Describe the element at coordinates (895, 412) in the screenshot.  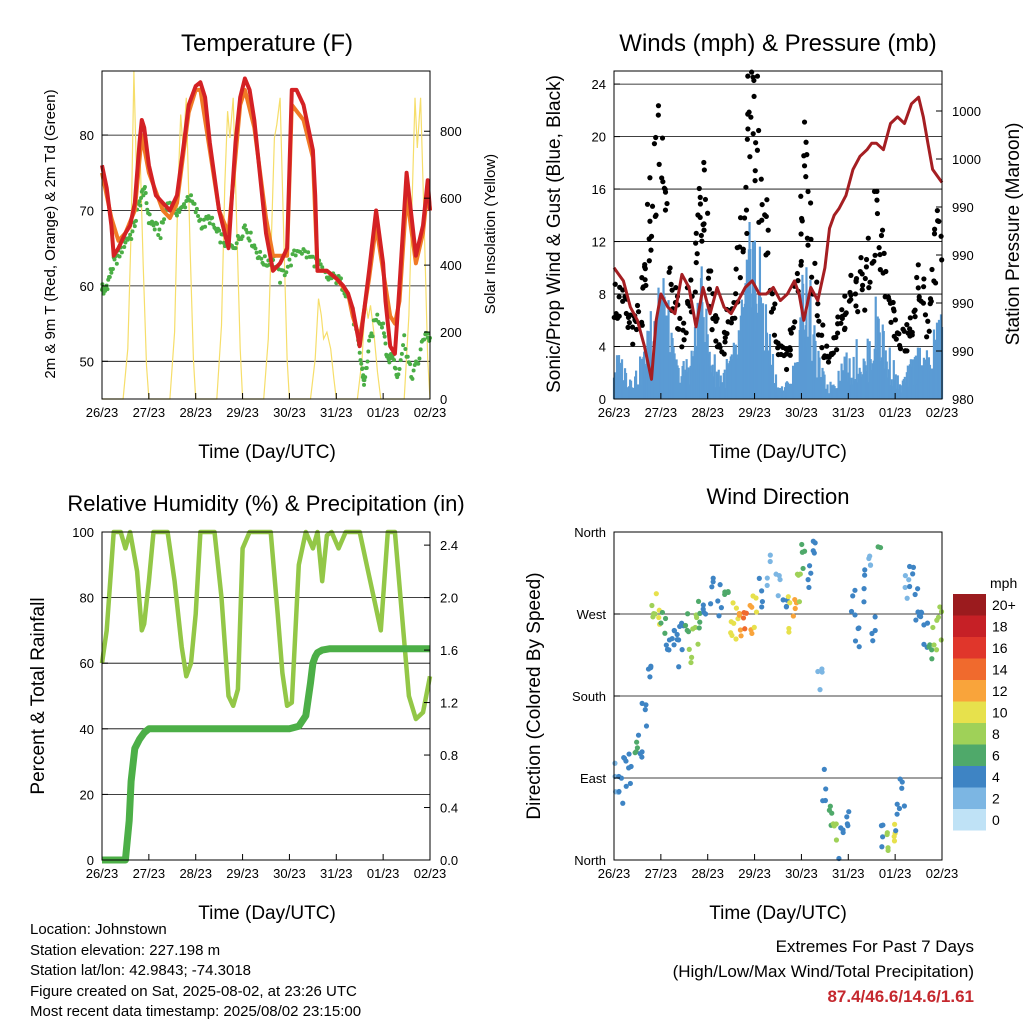
I see `x-tick-label: 01/23` at that location.